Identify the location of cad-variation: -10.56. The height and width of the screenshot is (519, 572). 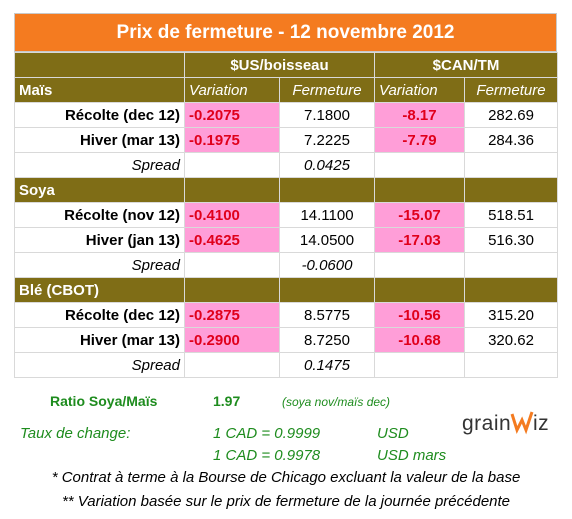
(419, 315).